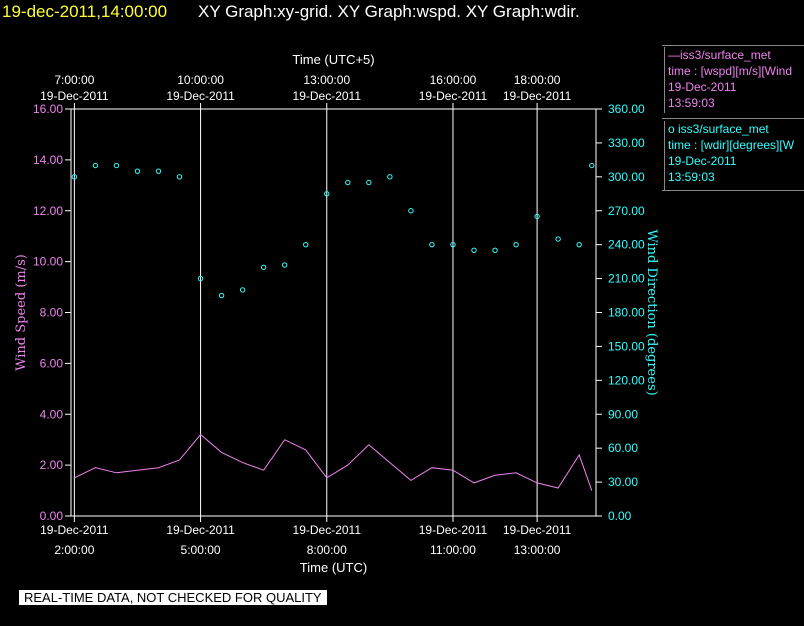 The height and width of the screenshot is (626, 804). Describe the element at coordinates (333, 567) in the screenshot. I see `bottom-axis-title: Time (UTC)` at that location.